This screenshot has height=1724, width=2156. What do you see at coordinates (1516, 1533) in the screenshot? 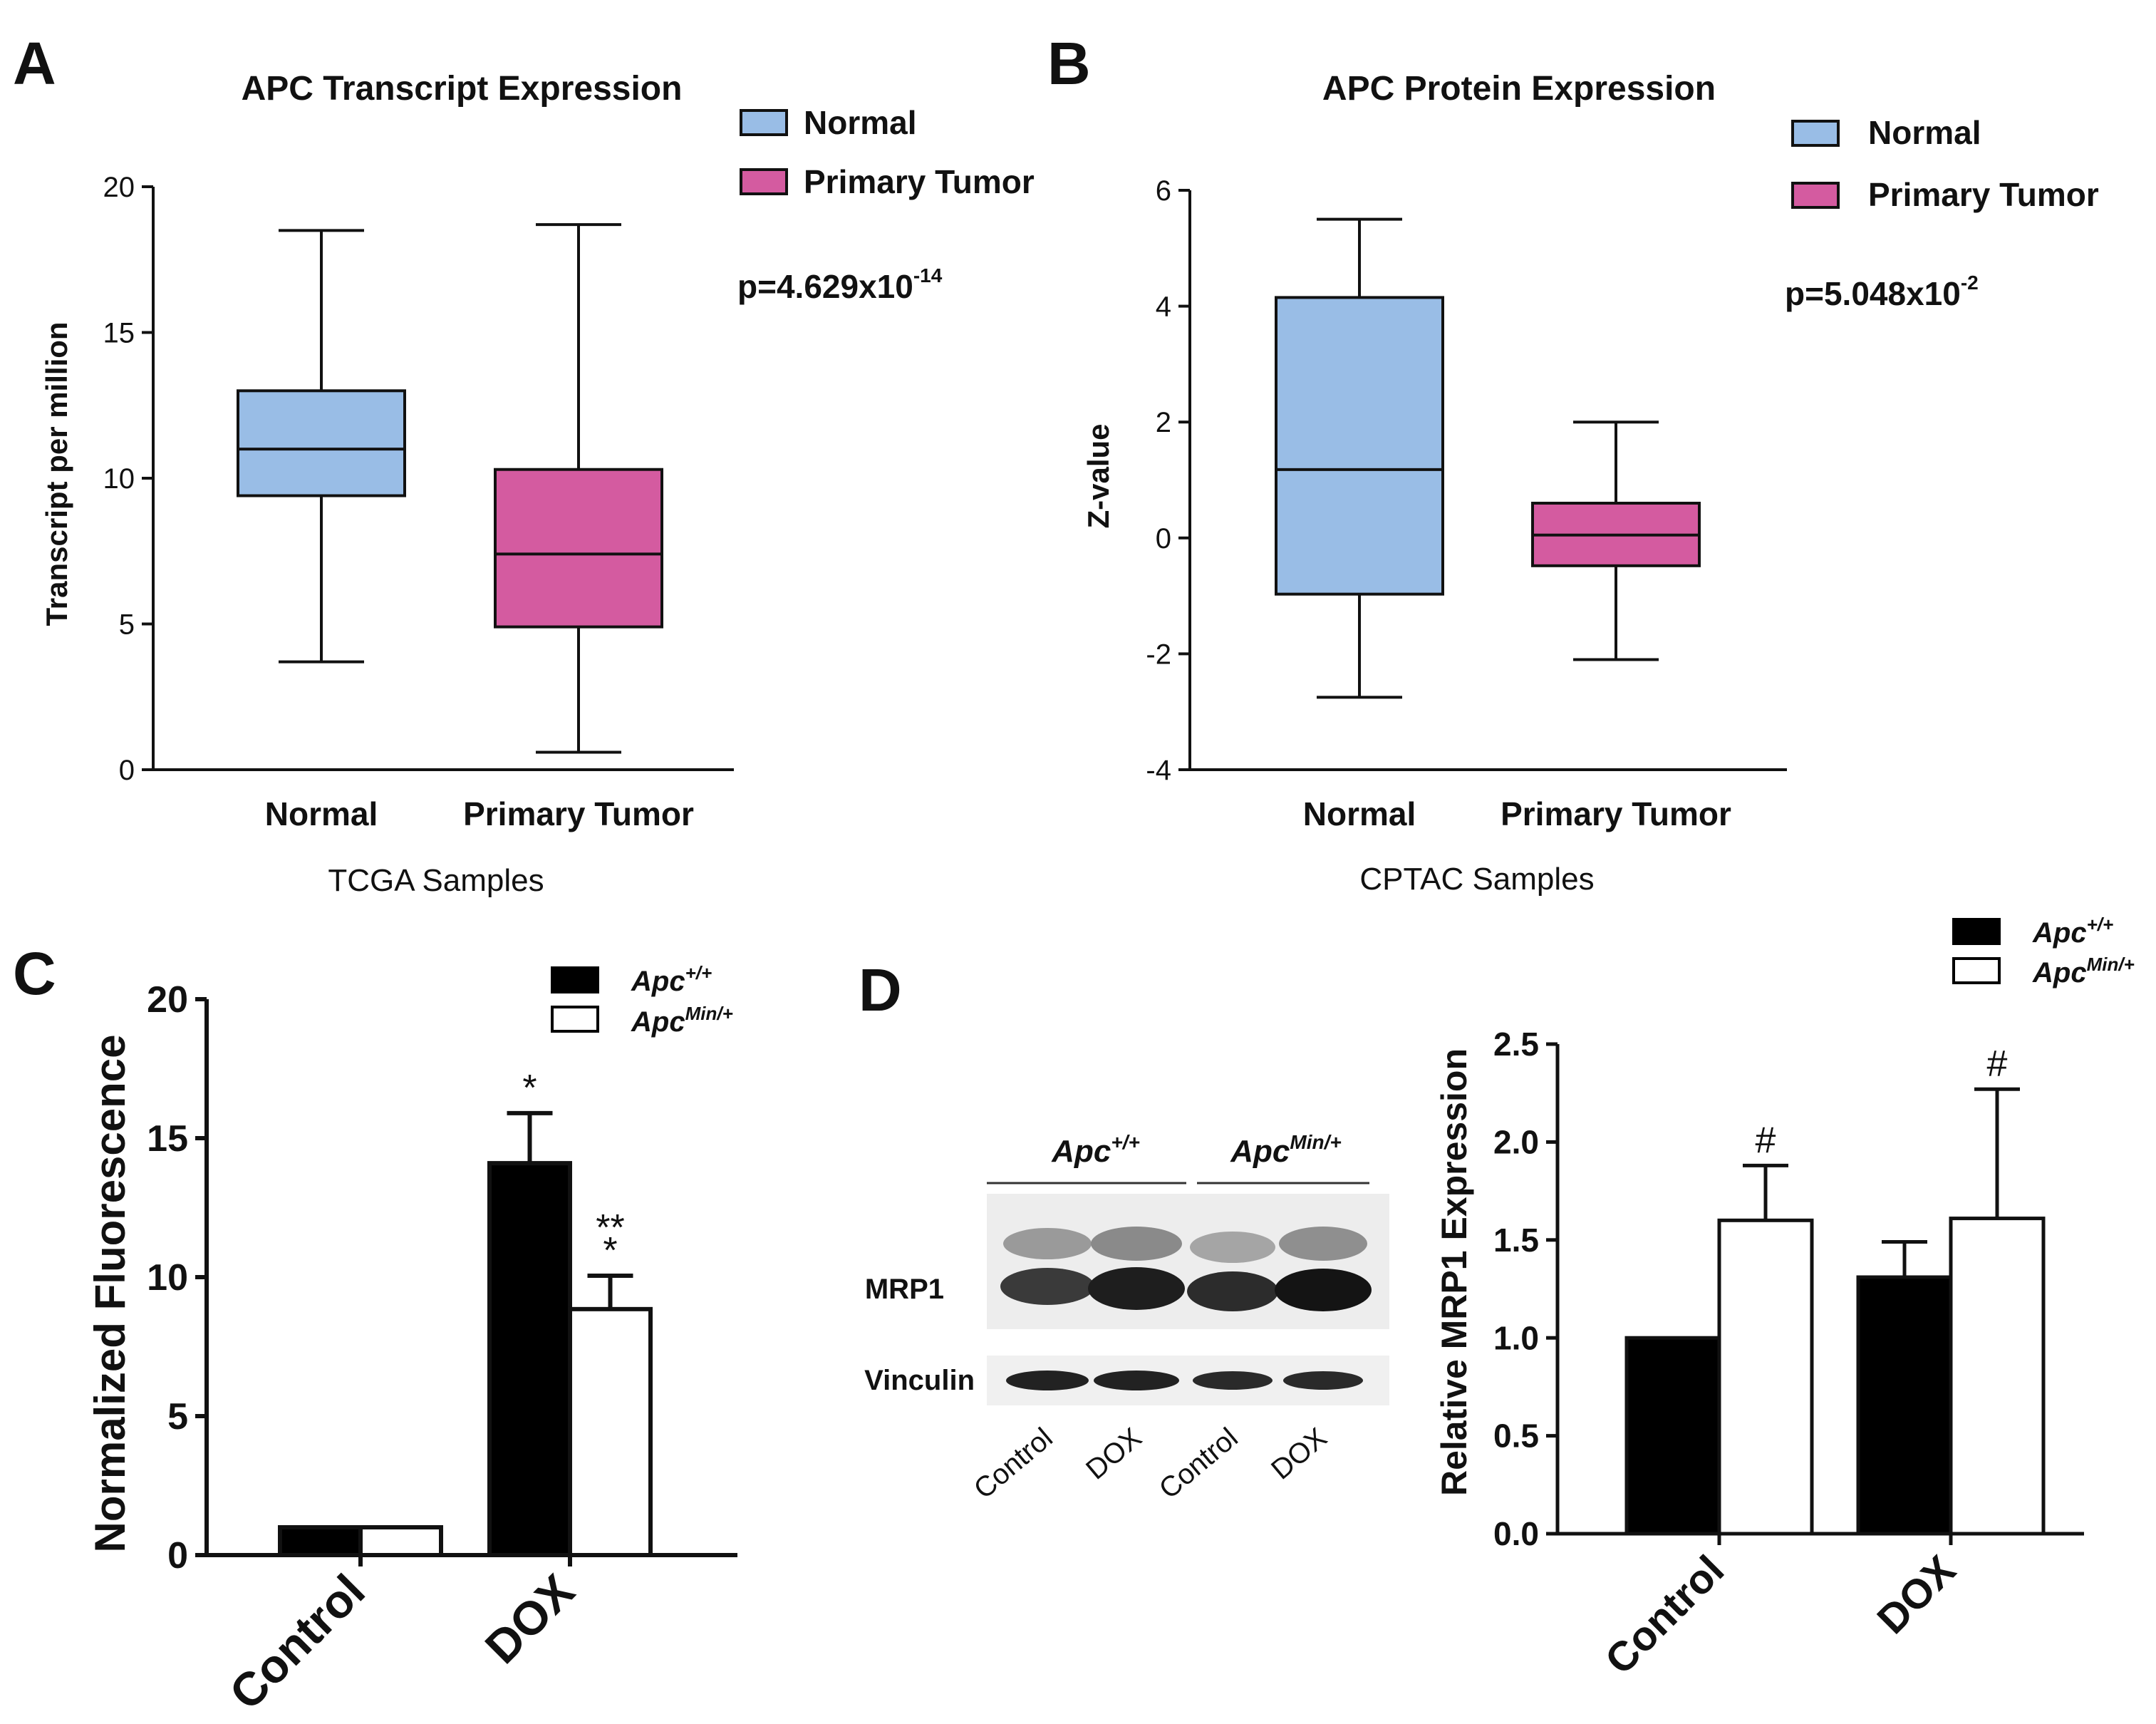
I see `y-tick-label-d: 0.0` at bounding box center [1516, 1533].